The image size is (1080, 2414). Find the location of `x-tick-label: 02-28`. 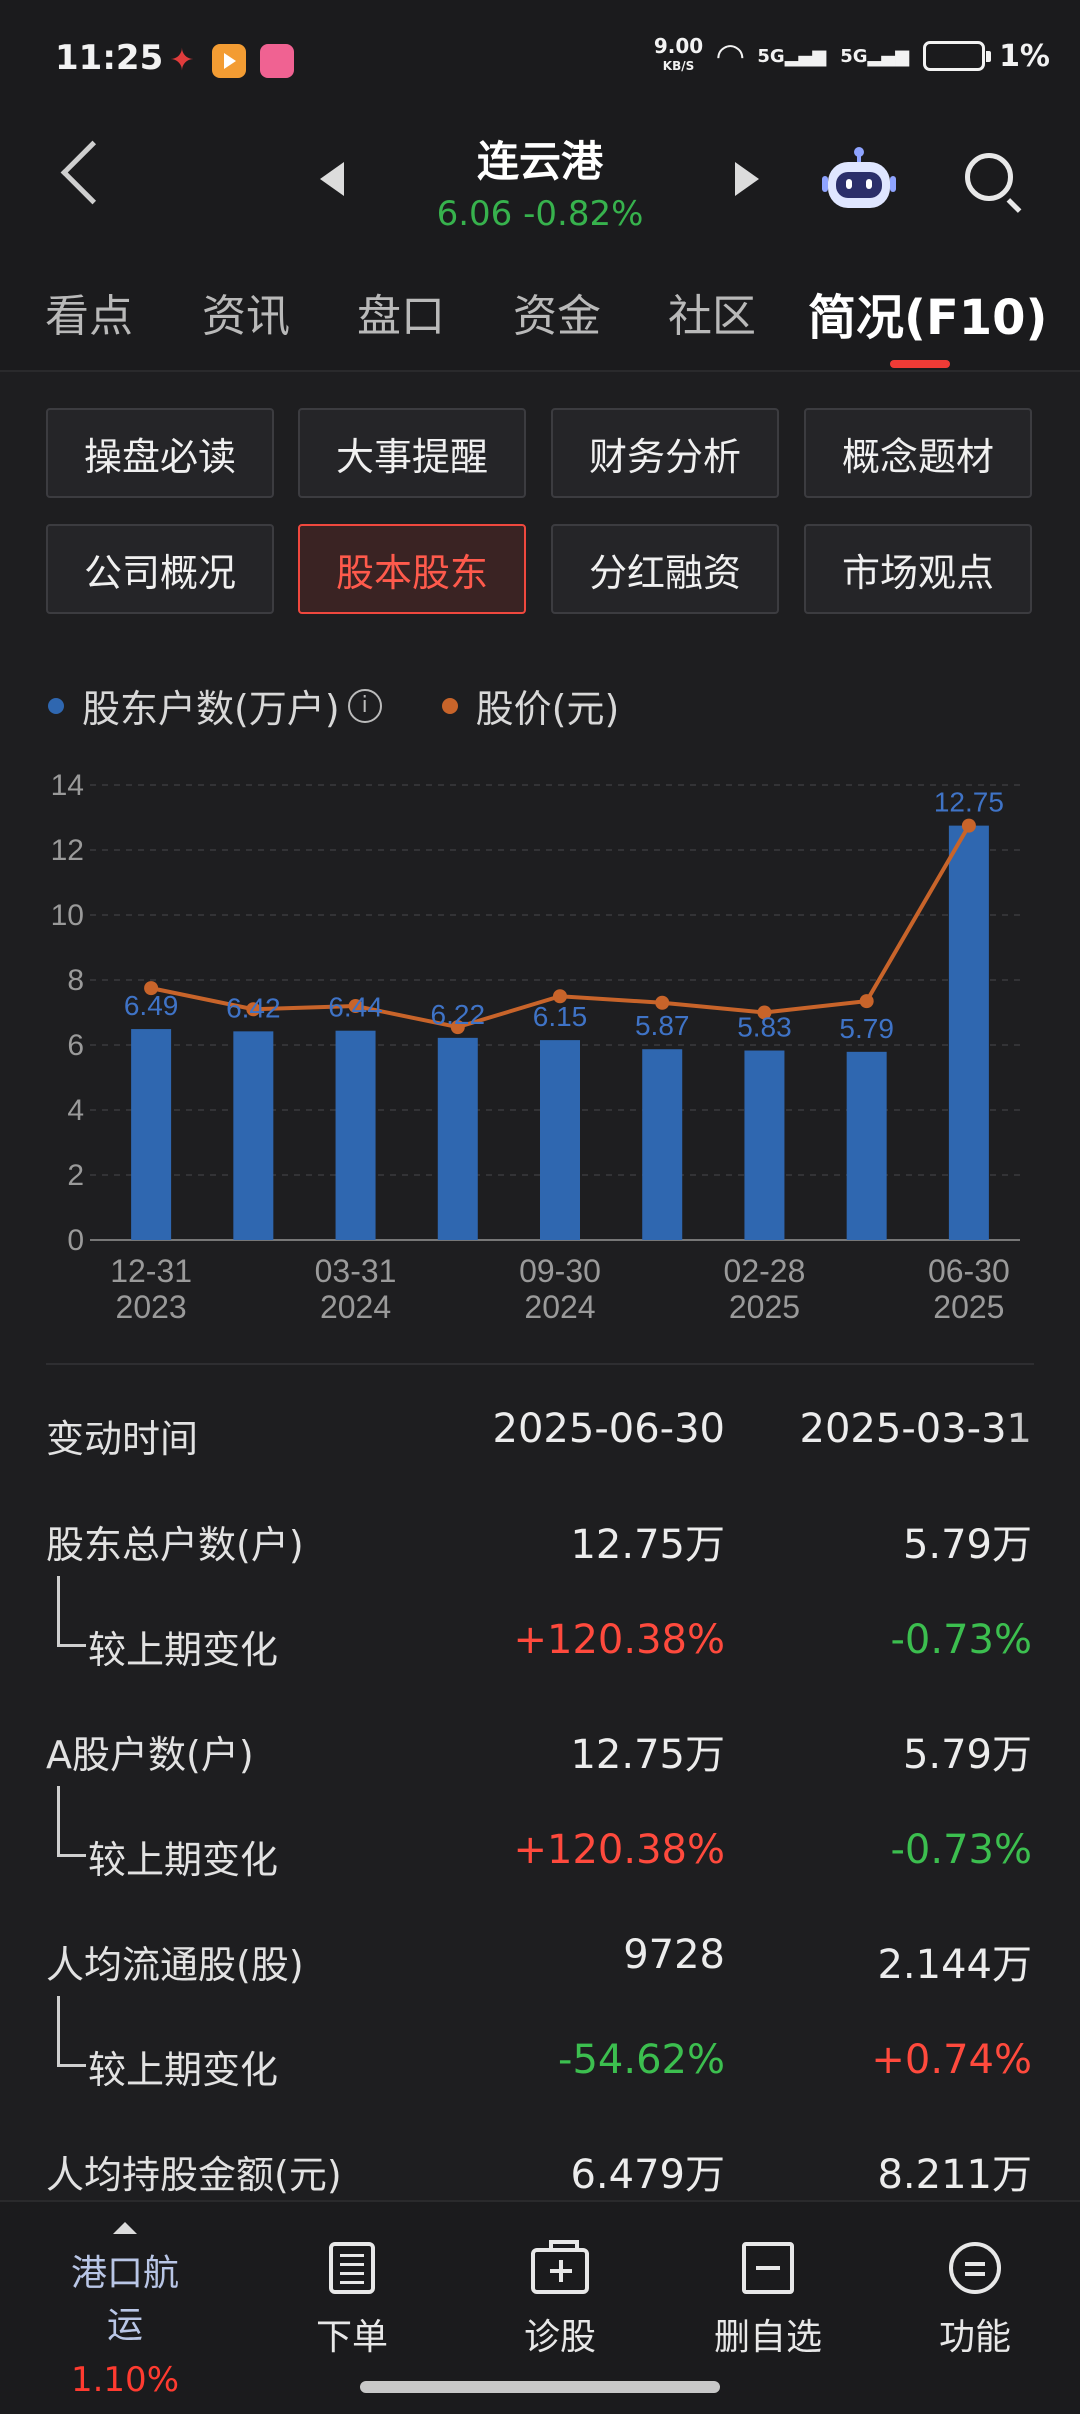

x-tick-label: 02-28 is located at coordinates (765, 1271).